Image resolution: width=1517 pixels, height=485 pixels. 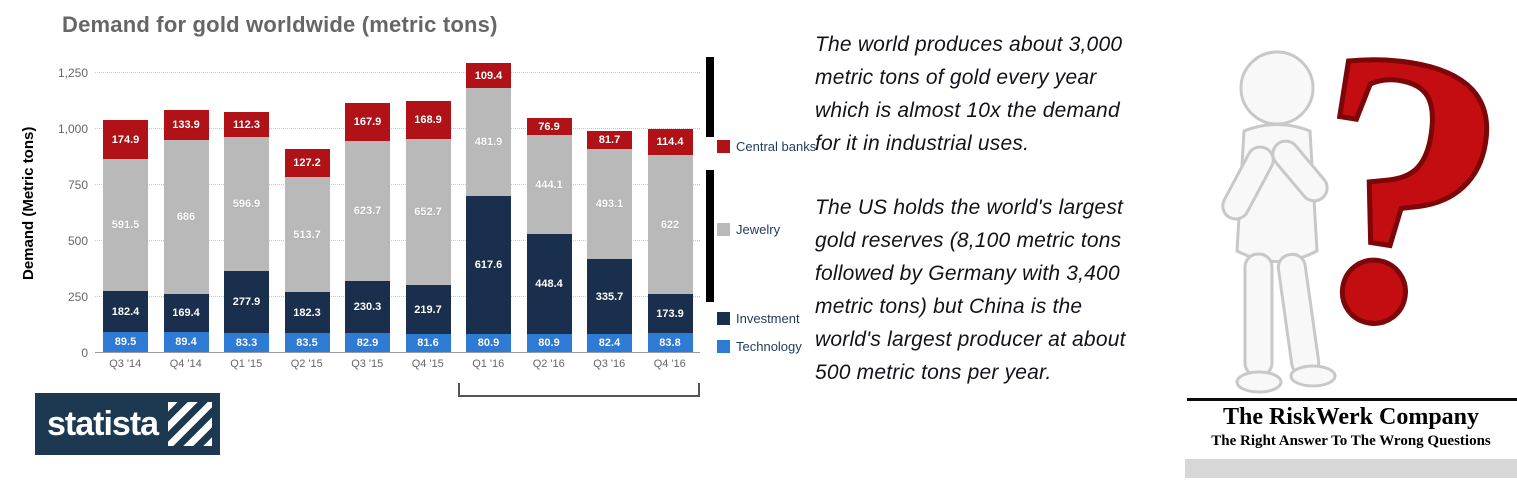 I want to click on bar-q215: 83.5 182.3 513.7 127.2, so click(x=307, y=203).